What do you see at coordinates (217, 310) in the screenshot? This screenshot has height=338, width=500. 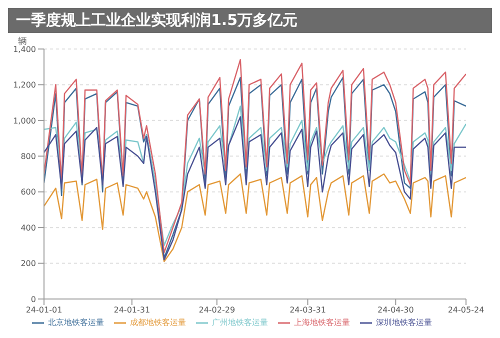 I see `x-tick-label: 24-02-29` at bounding box center [217, 310].